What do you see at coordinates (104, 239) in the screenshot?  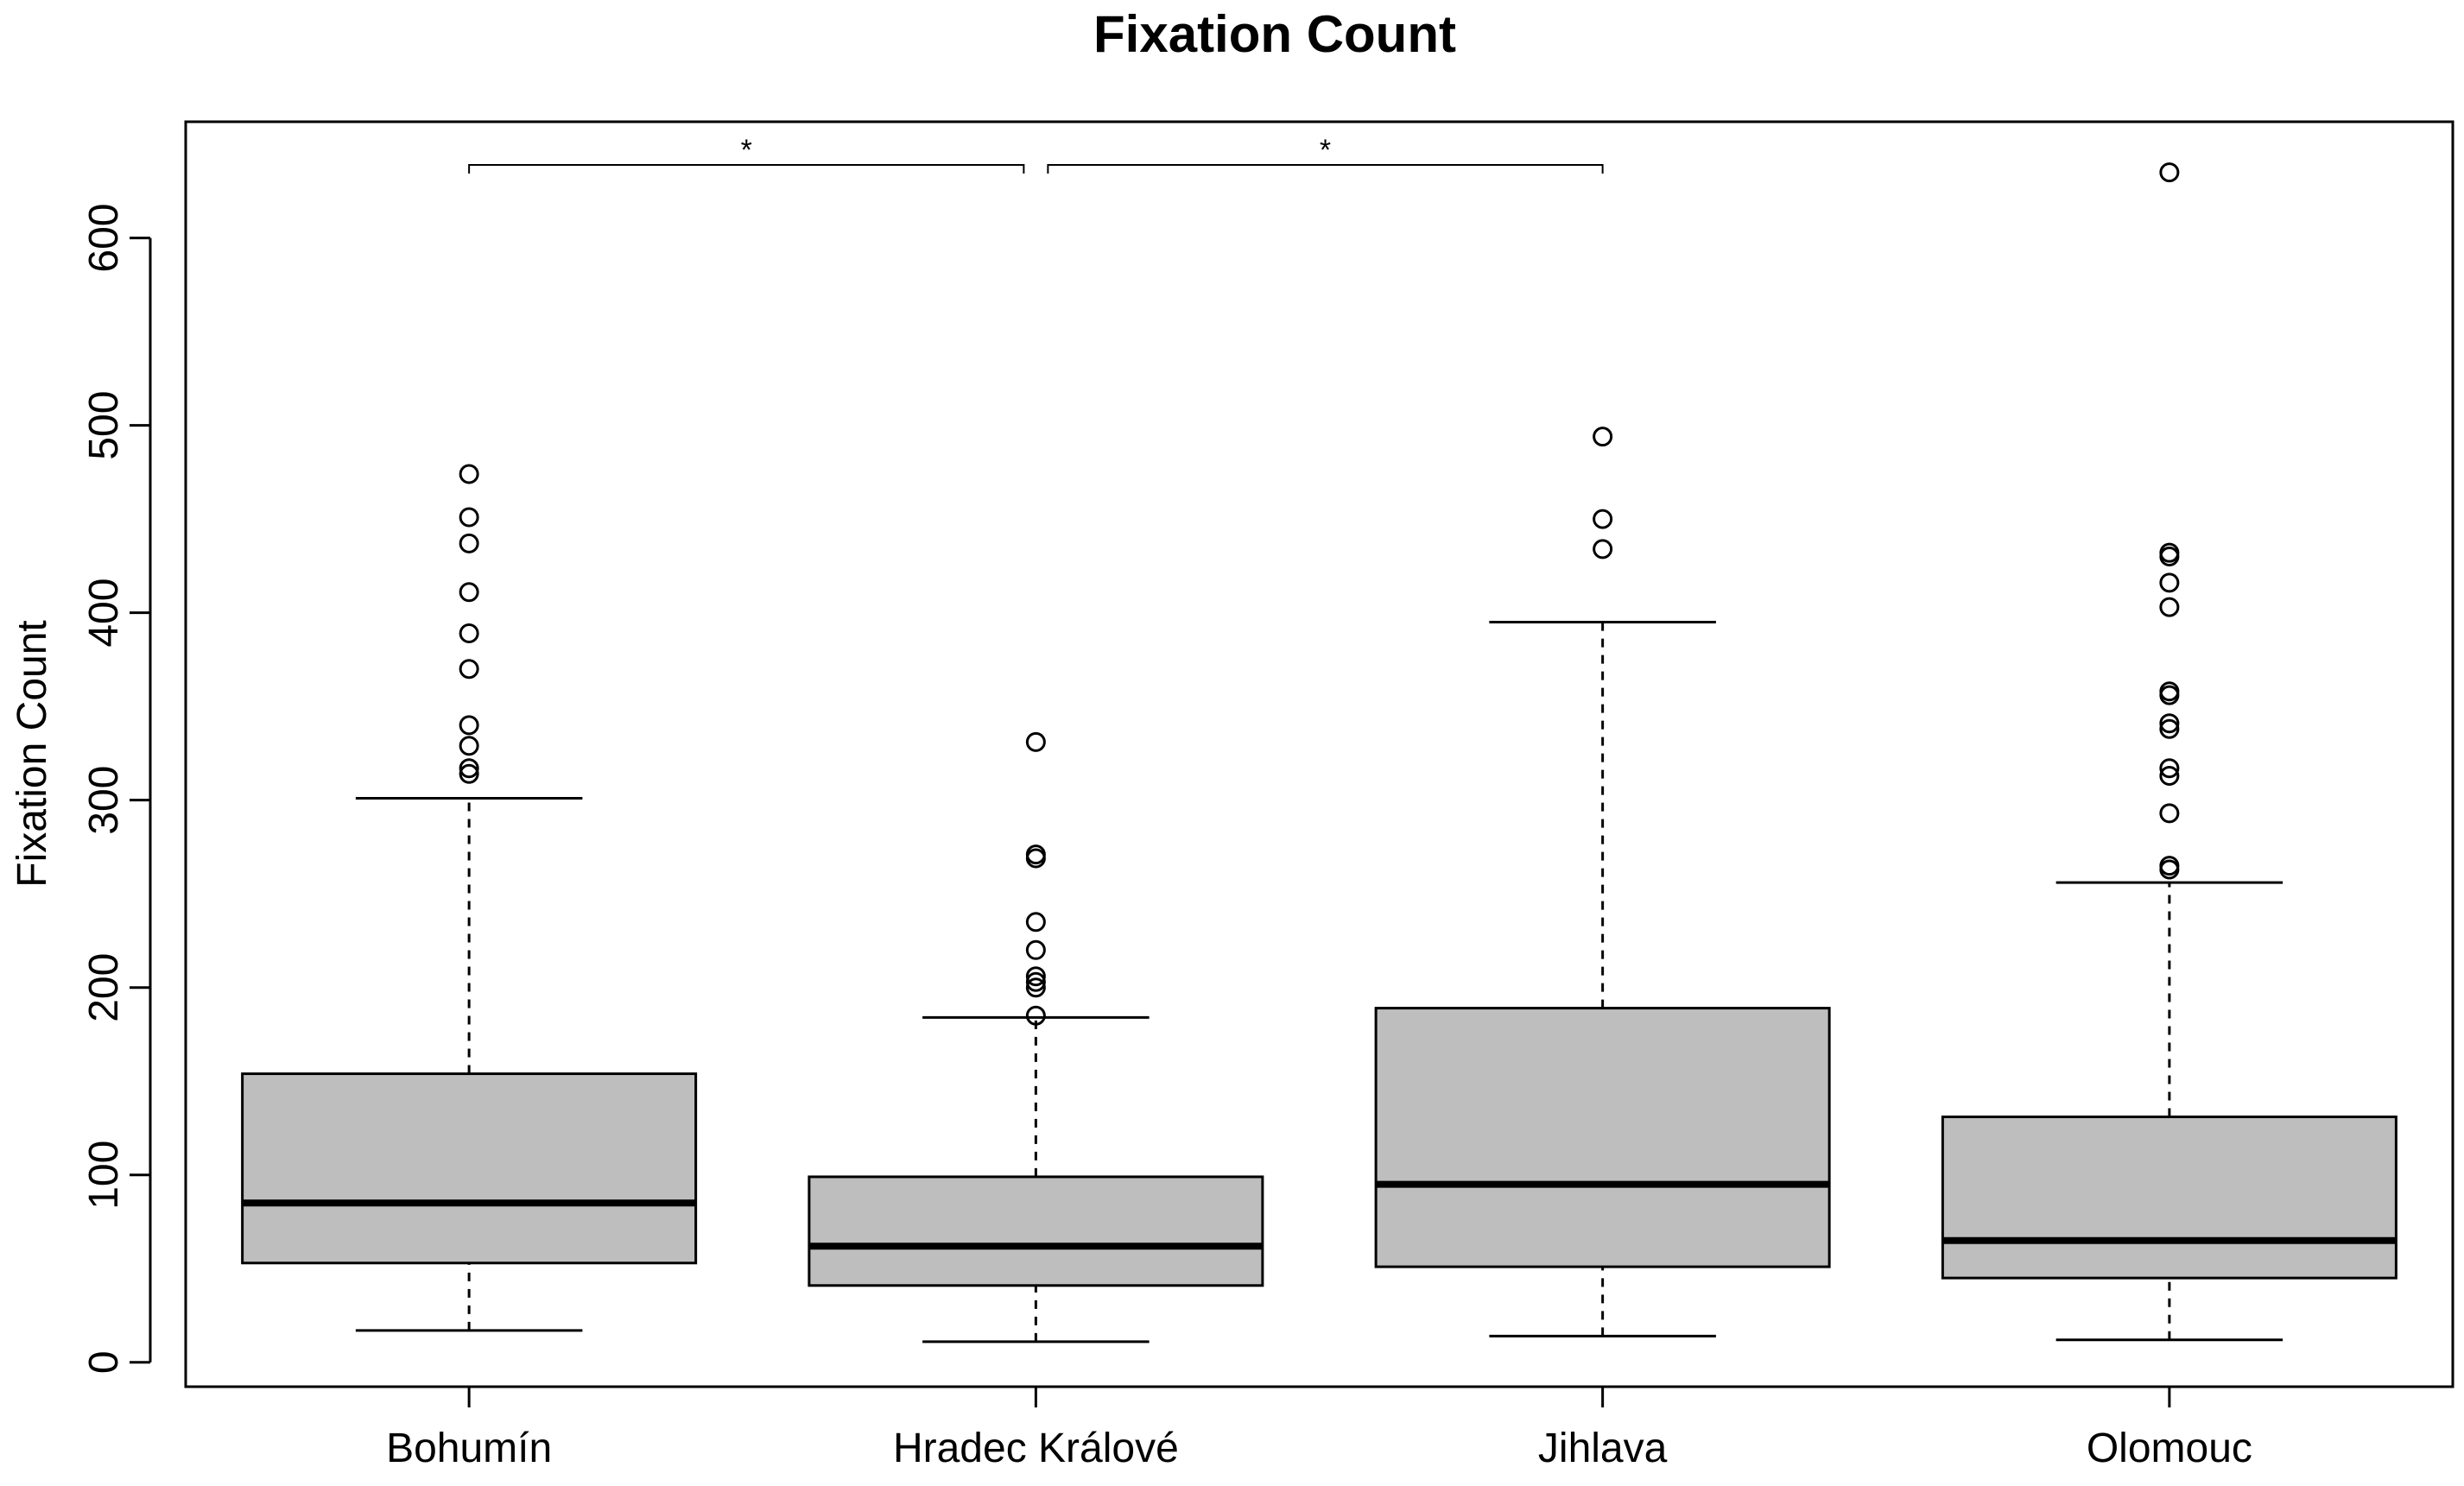 I see `y-tick-label: 600` at bounding box center [104, 239].